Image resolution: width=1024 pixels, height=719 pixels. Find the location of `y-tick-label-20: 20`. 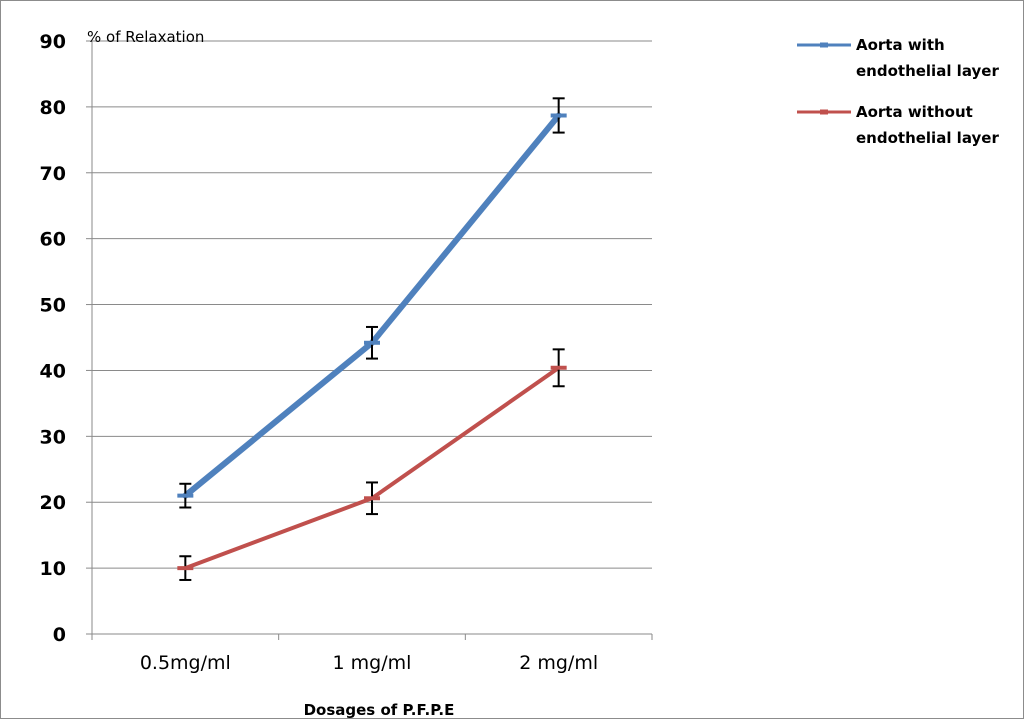

y-tick-label-20: 20 is located at coordinates (53, 503).